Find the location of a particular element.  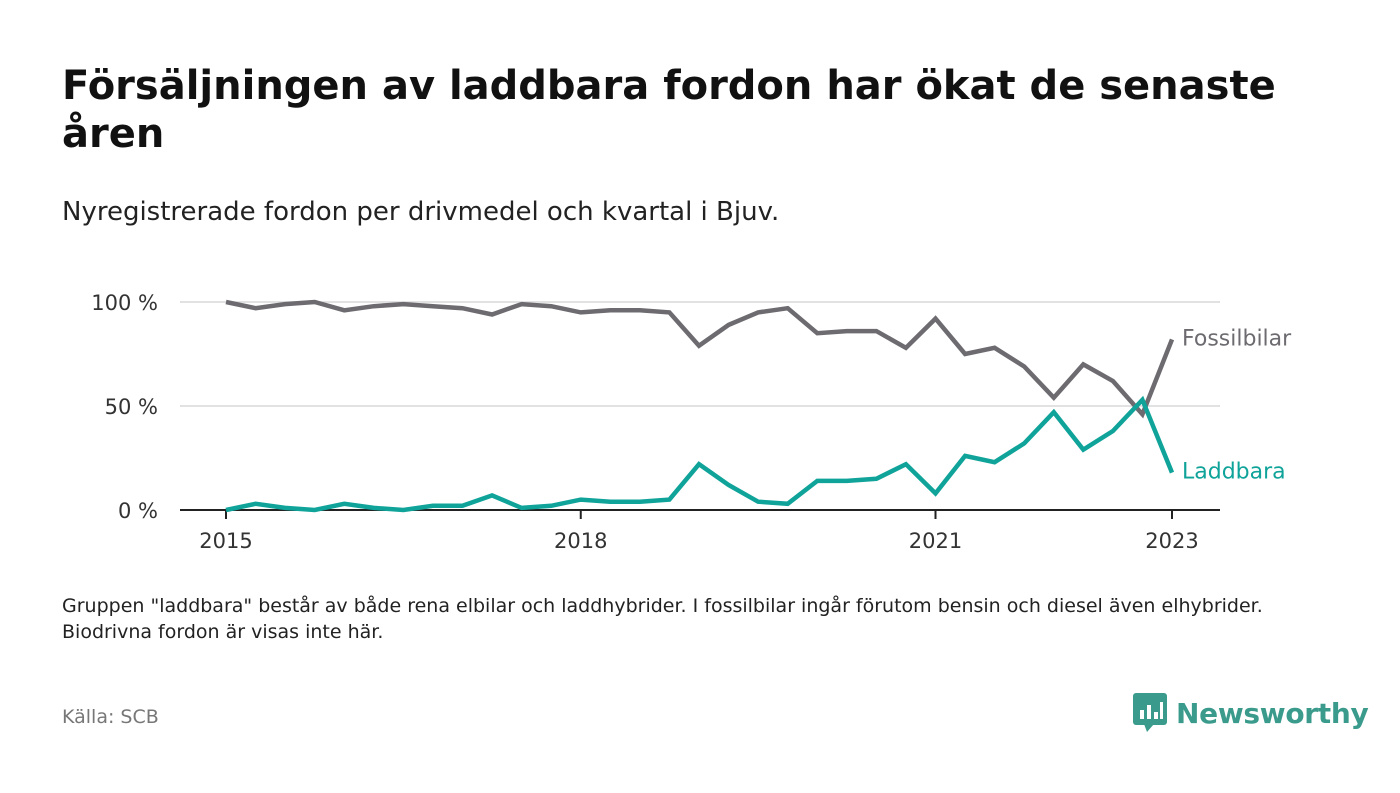

y-tick-label: 0 % is located at coordinates (138, 511).